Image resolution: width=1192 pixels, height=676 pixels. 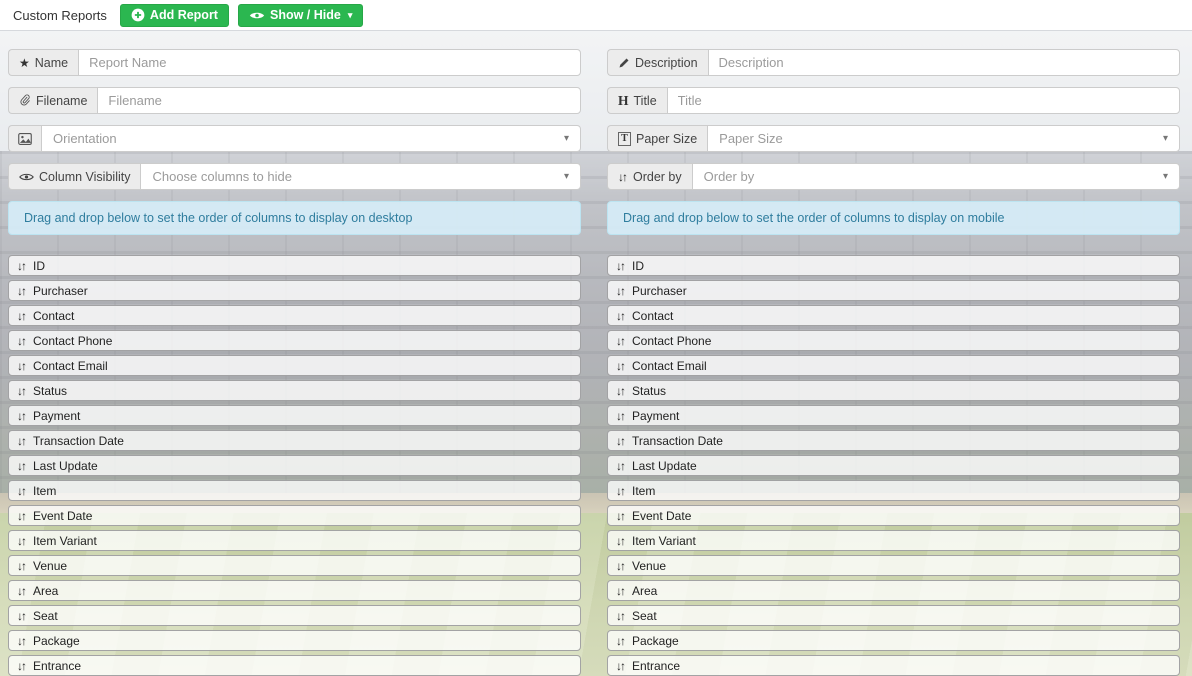 I want to click on title-label: Title, so click(x=645, y=100).